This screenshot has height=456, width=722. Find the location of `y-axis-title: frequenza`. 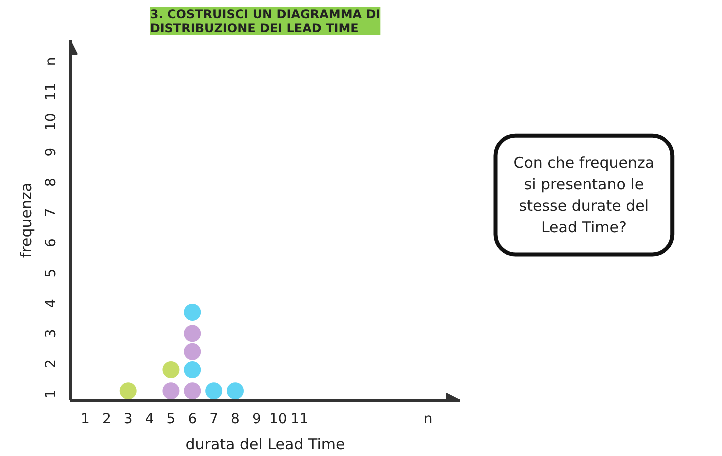

y-axis-title: frequenza is located at coordinates (27, 220).